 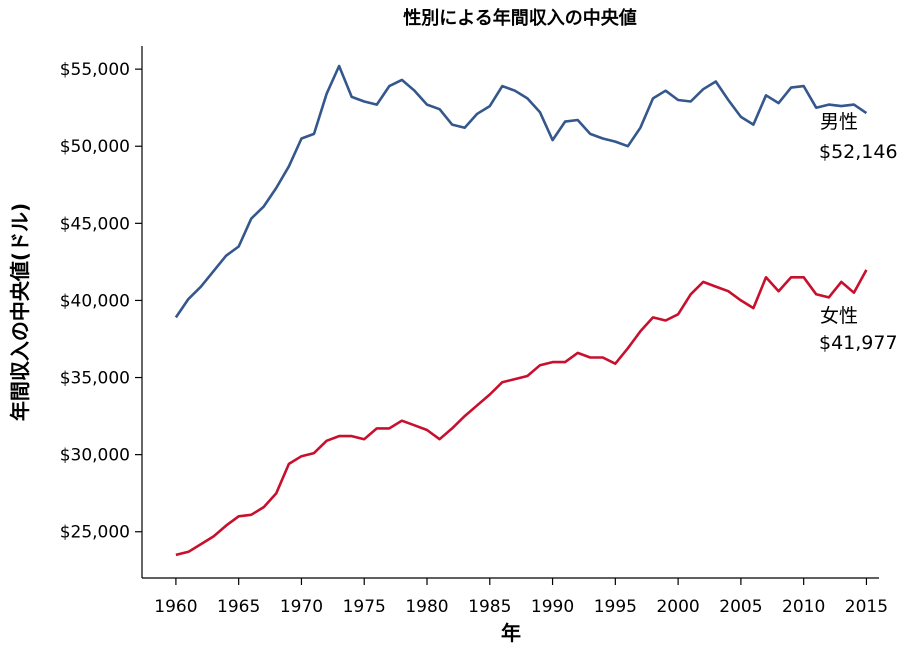 I want to click on x-tick-label: 1975, so click(x=364, y=607).